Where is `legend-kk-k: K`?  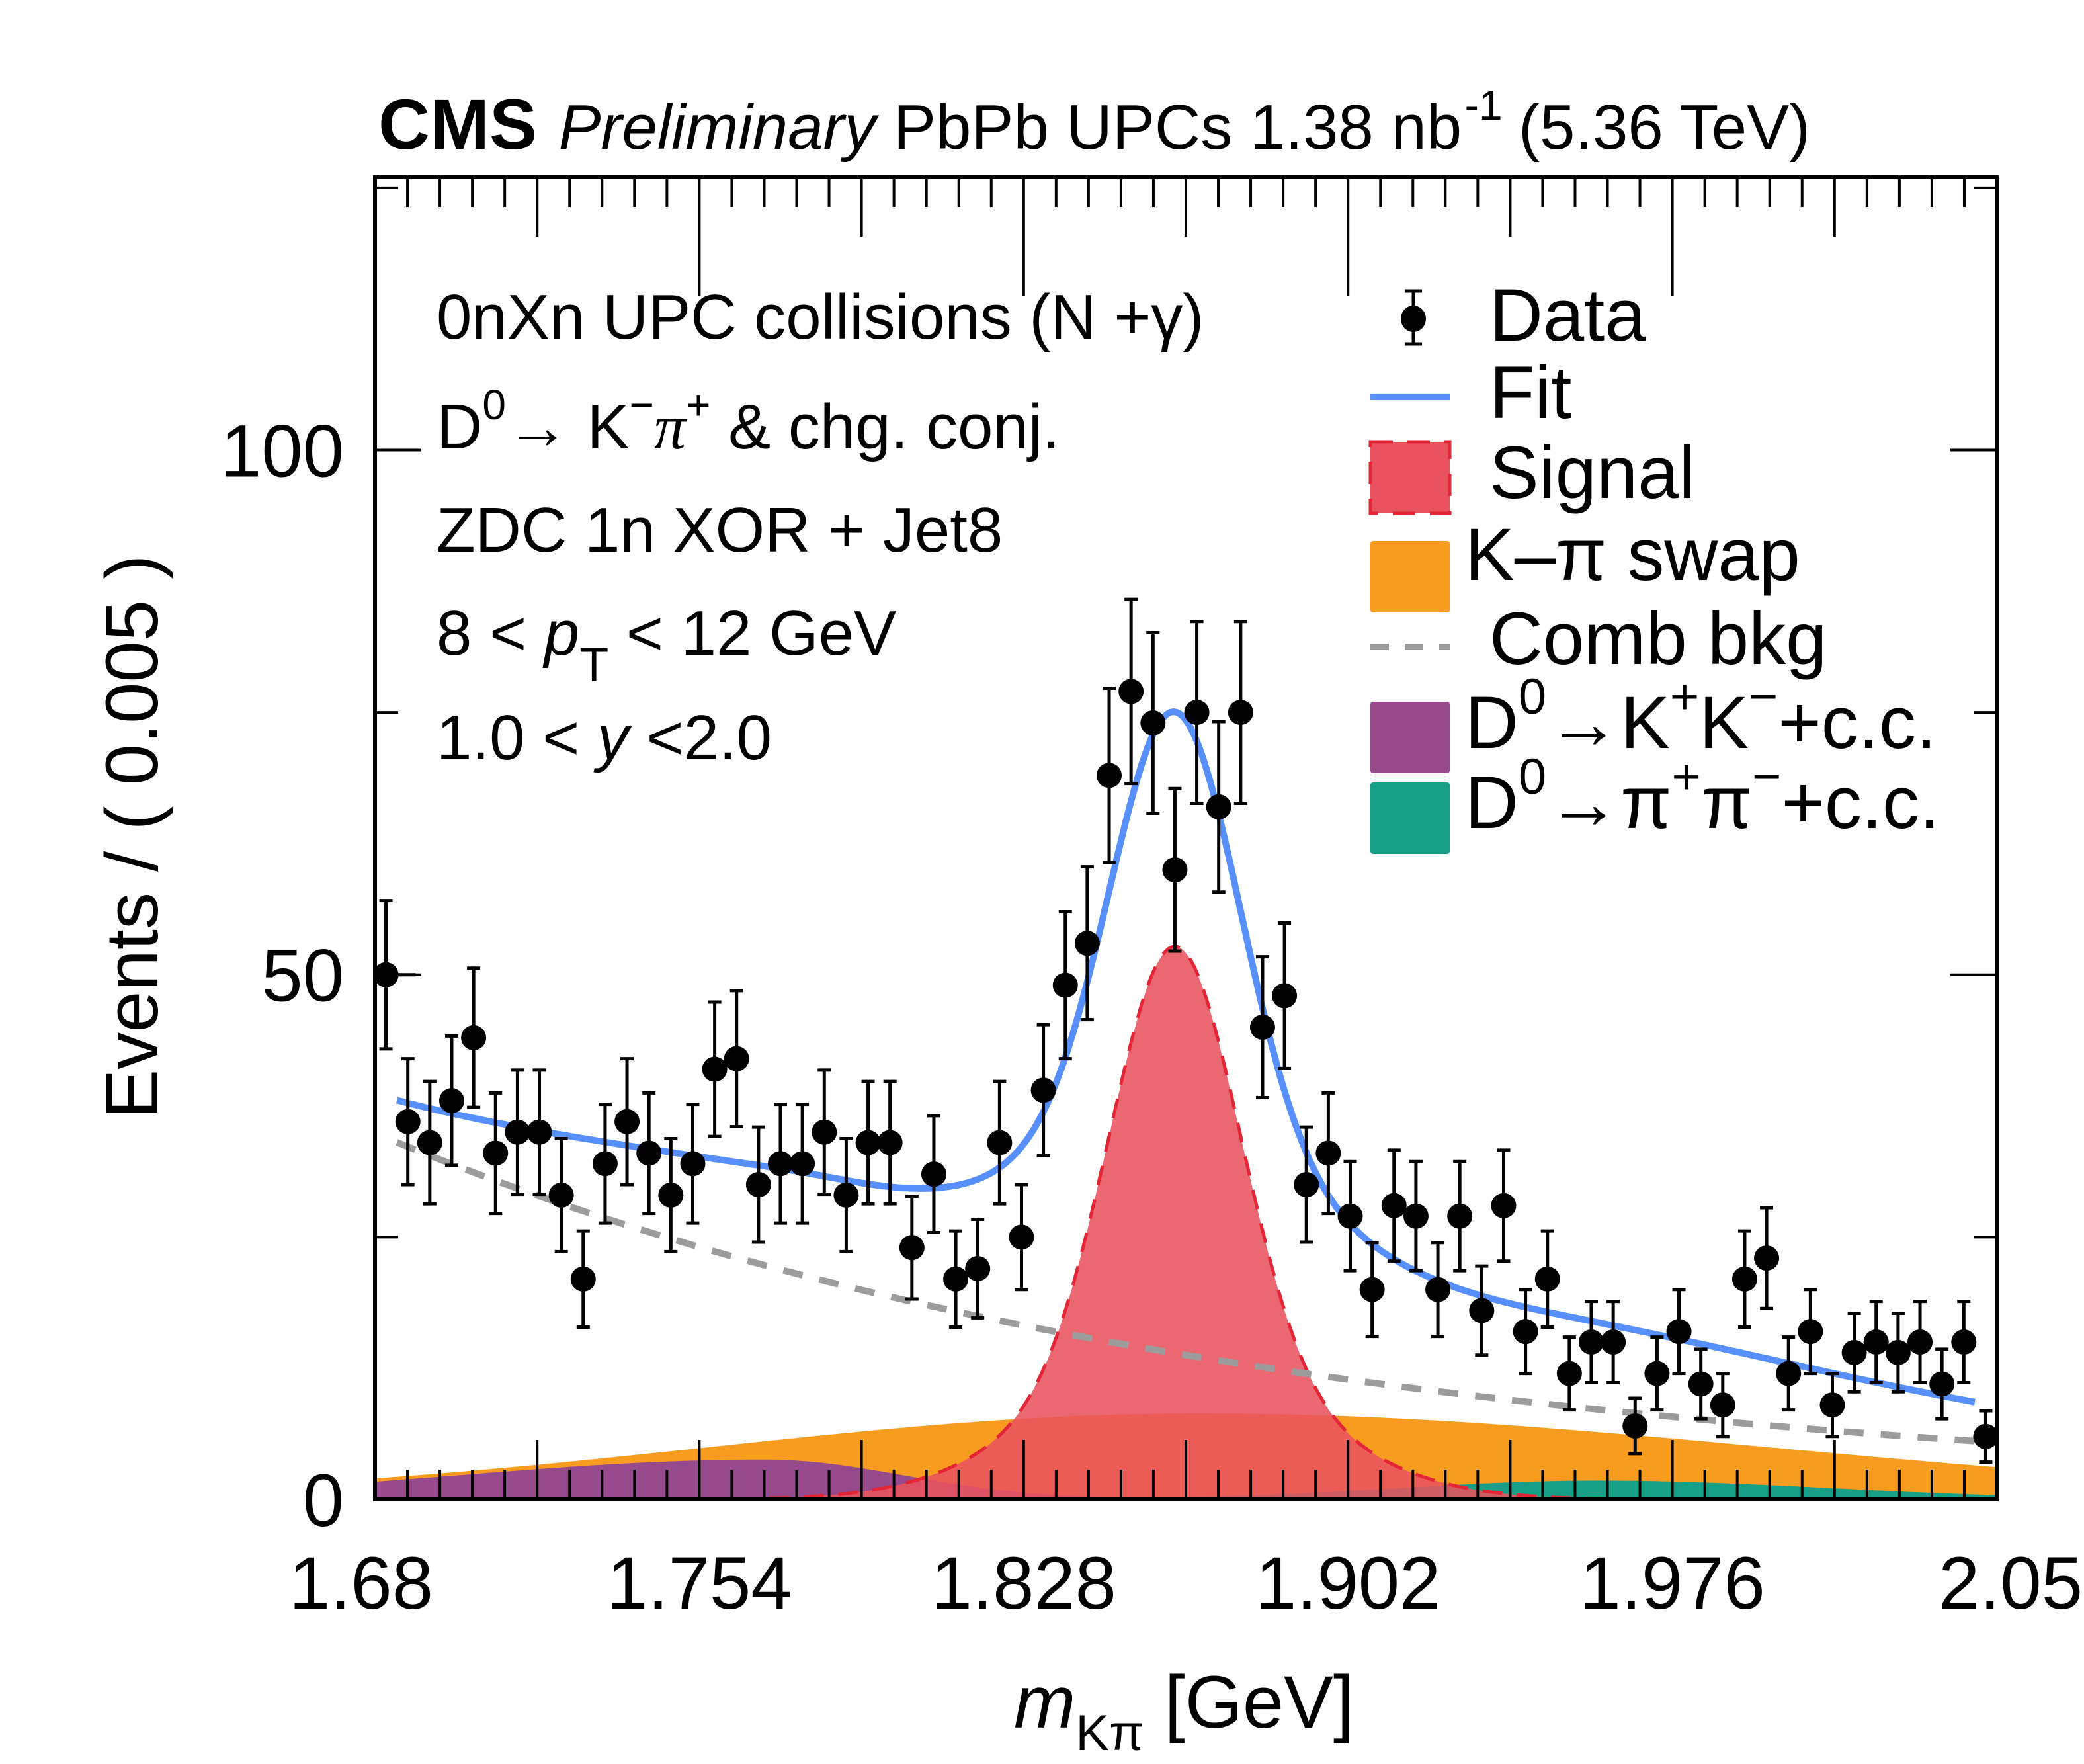
legend-kk-k: K is located at coordinates (1724, 722).